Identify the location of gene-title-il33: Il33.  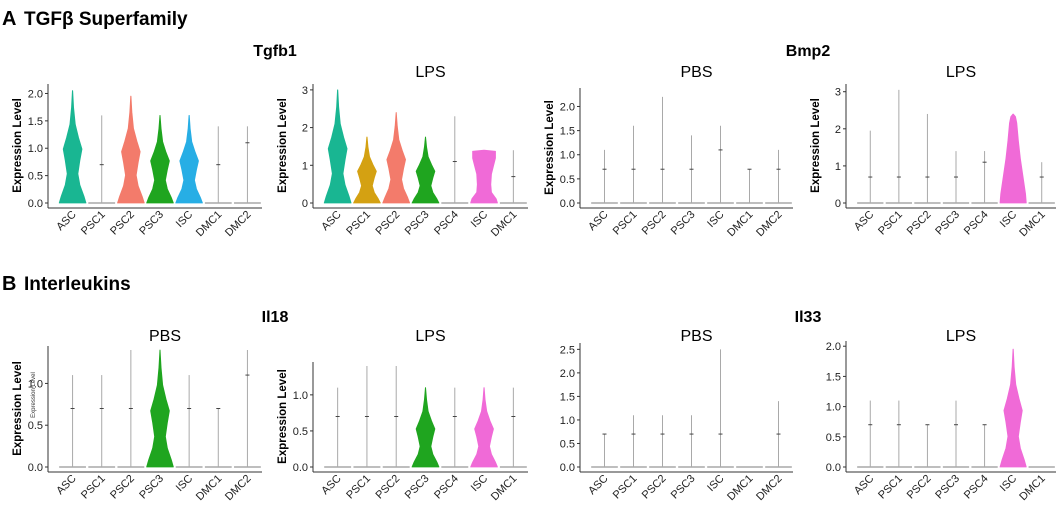
(808, 317).